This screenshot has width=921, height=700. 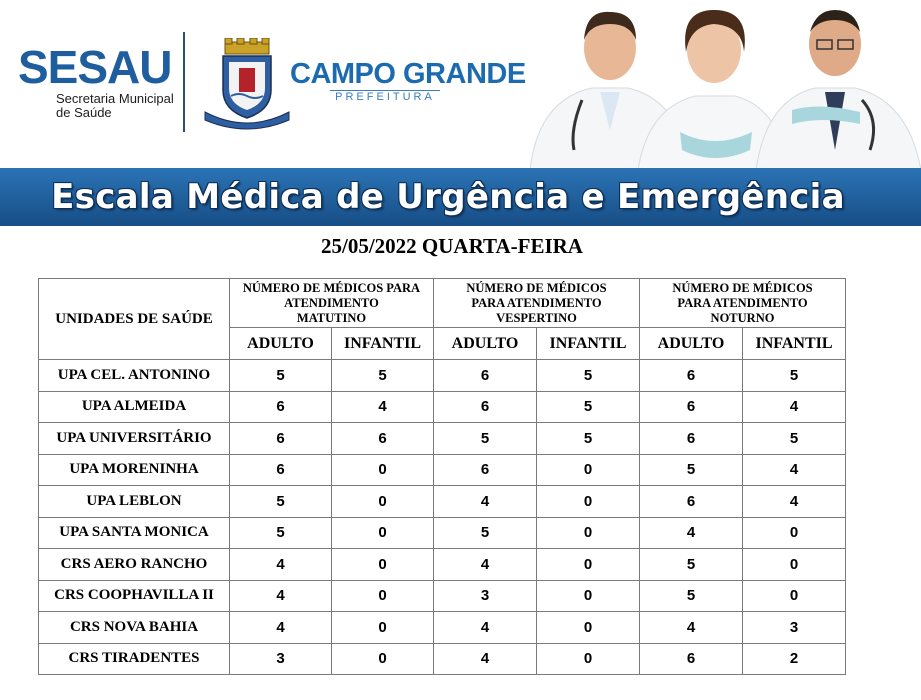 What do you see at coordinates (134, 375) in the screenshot?
I see `health-unit-name: UPA CEL. ANTONINO` at bounding box center [134, 375].